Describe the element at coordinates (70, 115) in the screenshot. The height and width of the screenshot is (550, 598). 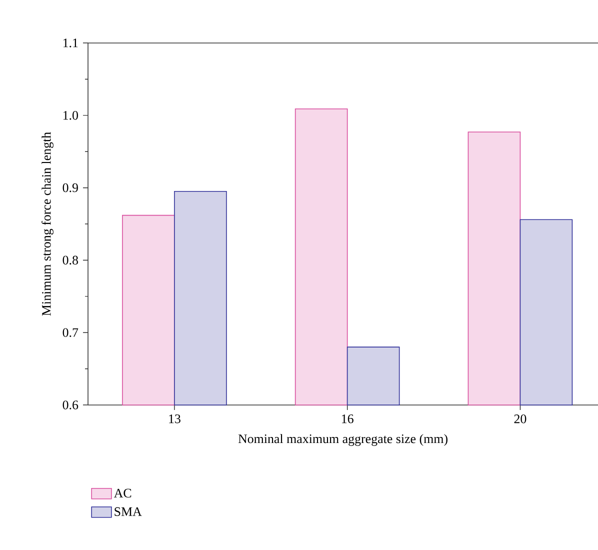
I see `y-tick-label: 1.0` at that location.